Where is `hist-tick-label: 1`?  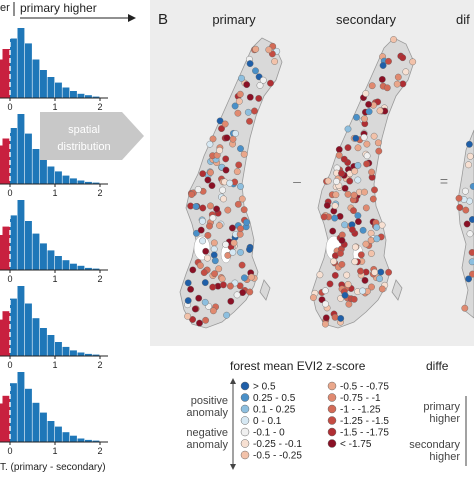 hist-tick-label: 1 is located at coordinates (54, 365).